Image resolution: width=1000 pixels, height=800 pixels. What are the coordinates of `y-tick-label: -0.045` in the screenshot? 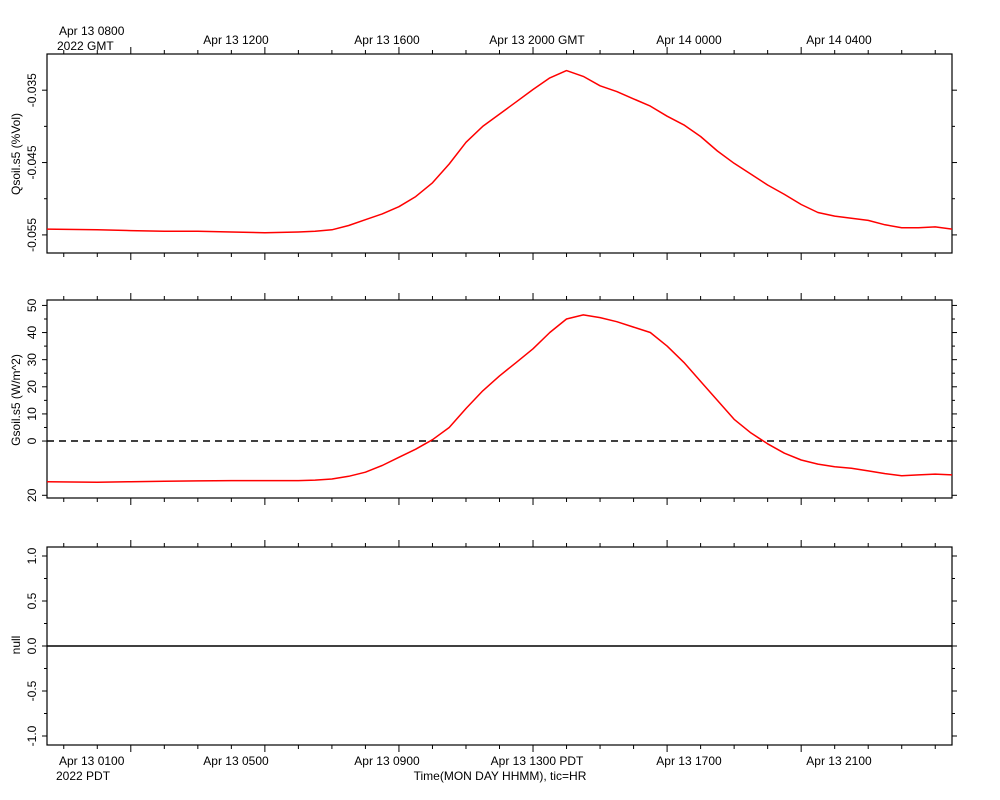 It's located at (32, 162).